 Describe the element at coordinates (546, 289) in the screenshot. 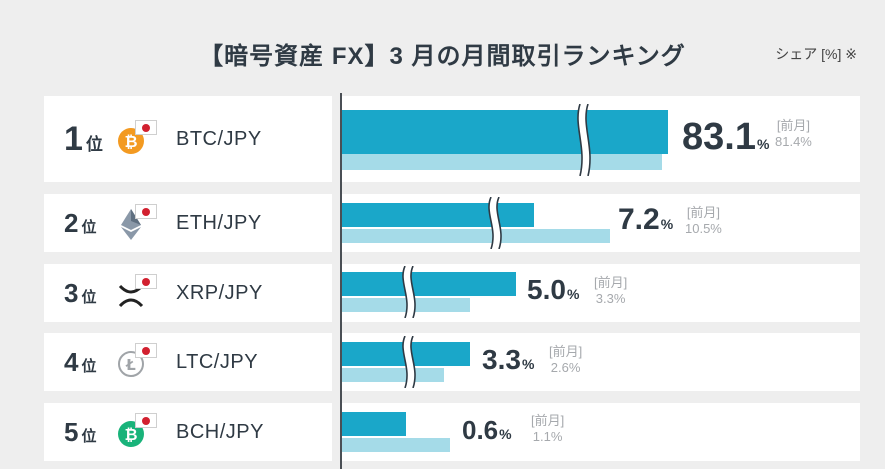

I see `share-value-number: 5.0` at that location.